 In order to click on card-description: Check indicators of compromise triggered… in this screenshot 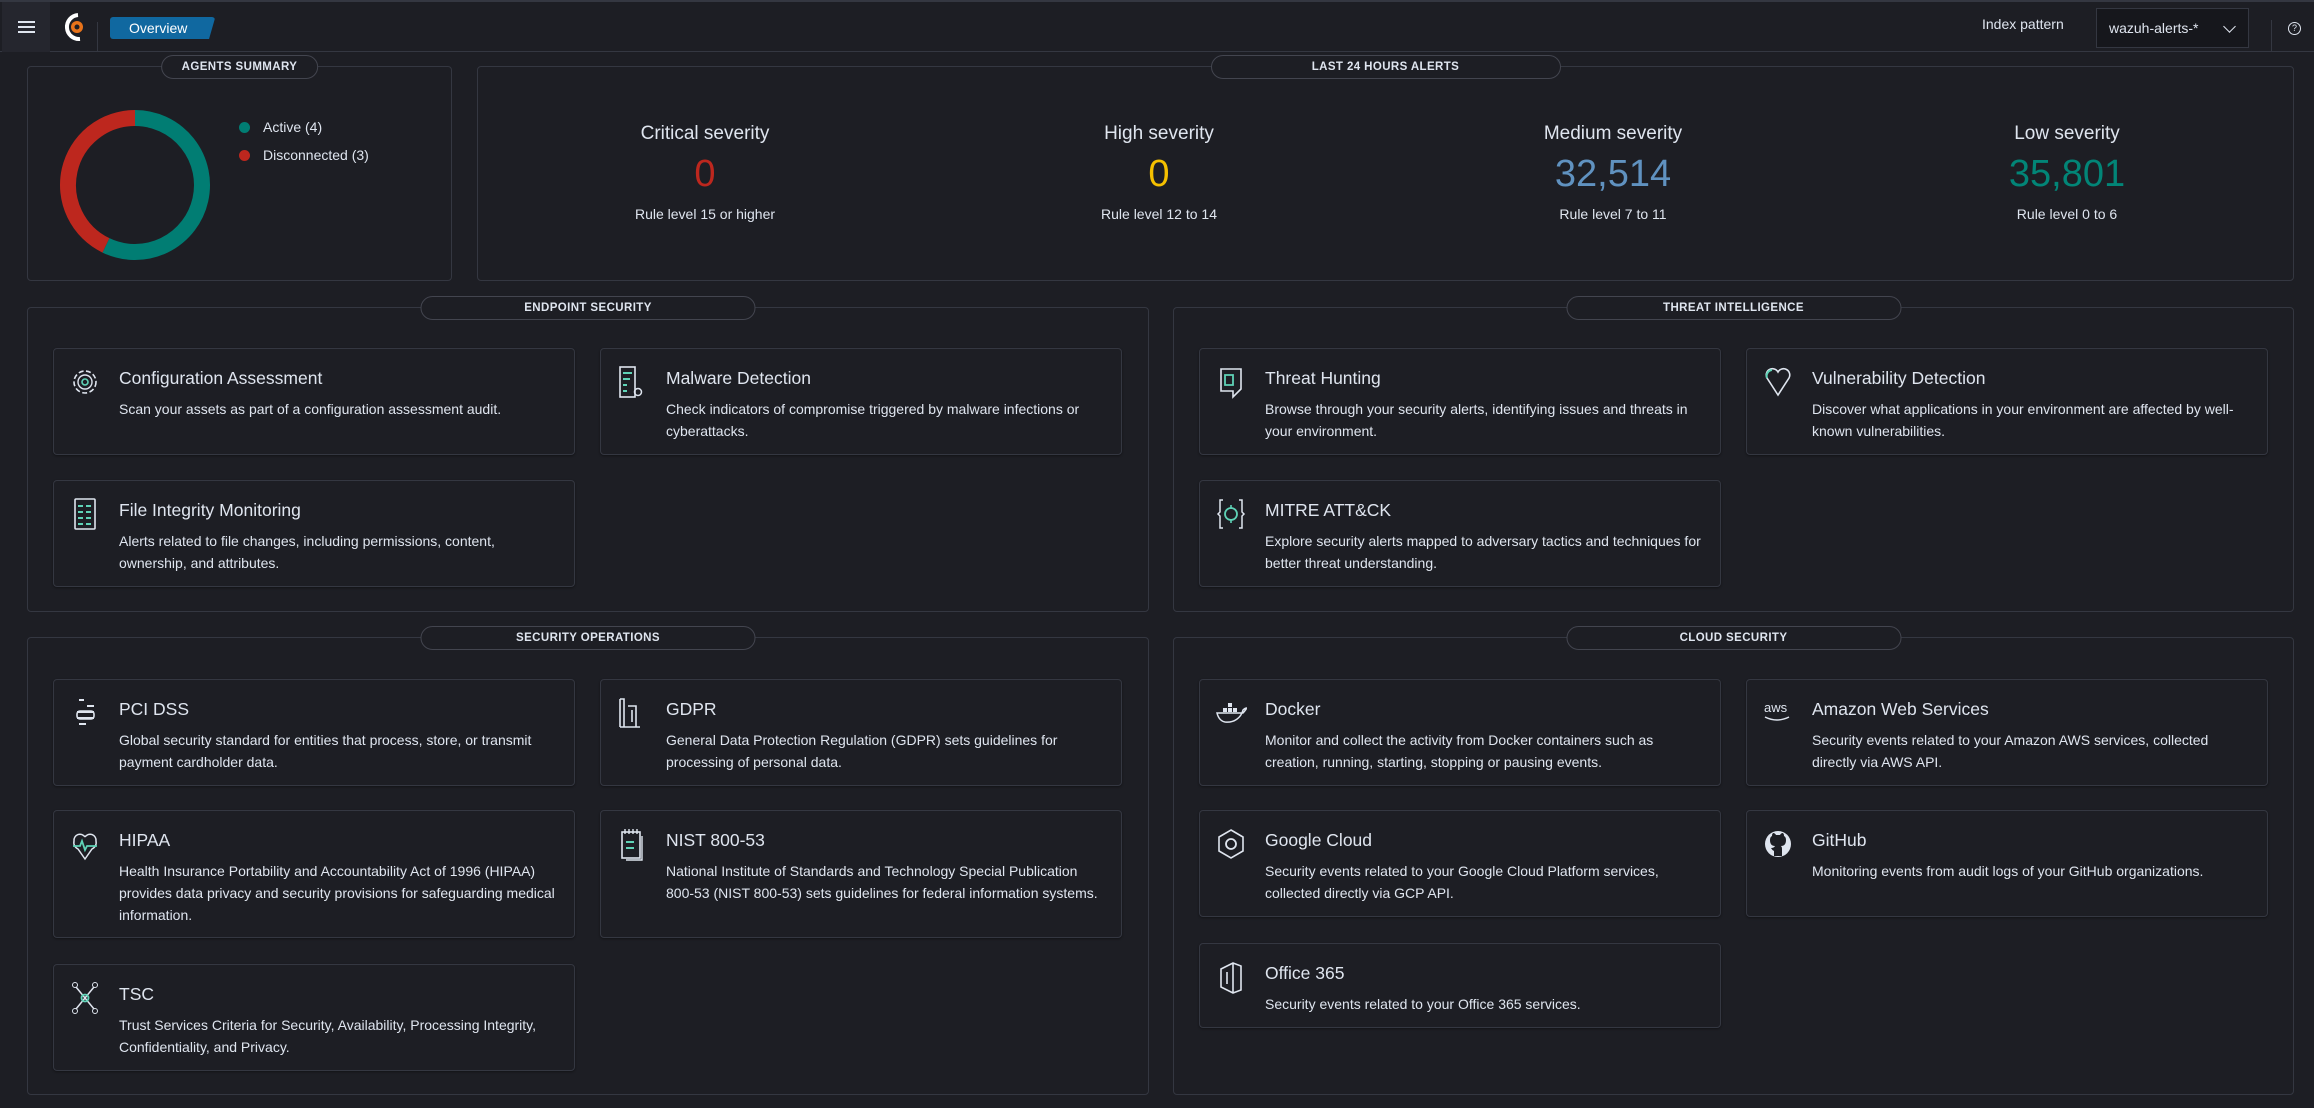, I will do `click(873, 420)`.